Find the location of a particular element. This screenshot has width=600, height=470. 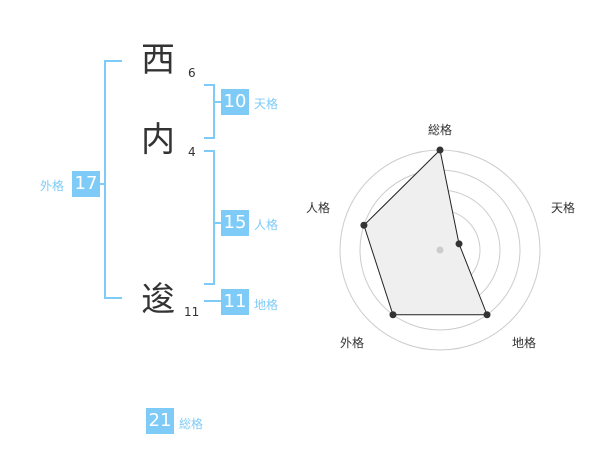

stroke-count-3: 11 is located at coordinates (192, 312).